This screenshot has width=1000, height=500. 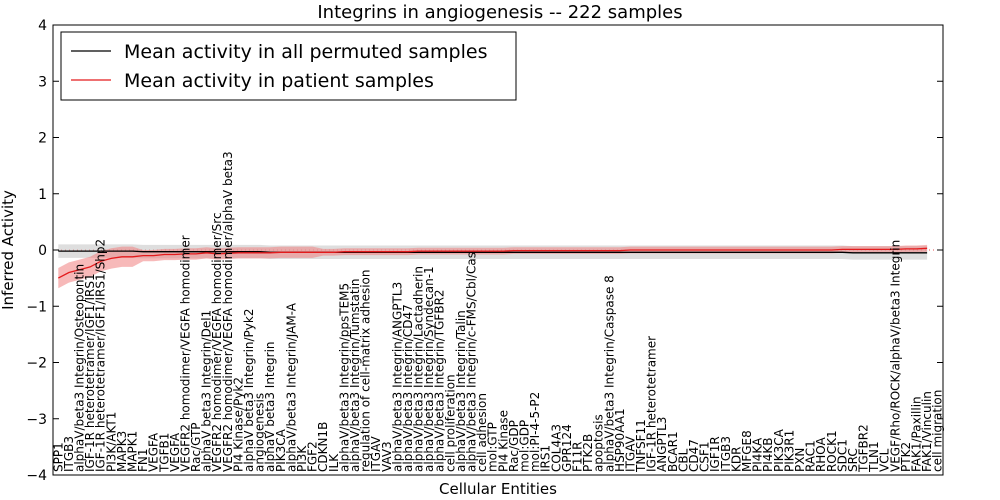 I want to click on category-label: CDKN1B, so click(x=323, y=447).